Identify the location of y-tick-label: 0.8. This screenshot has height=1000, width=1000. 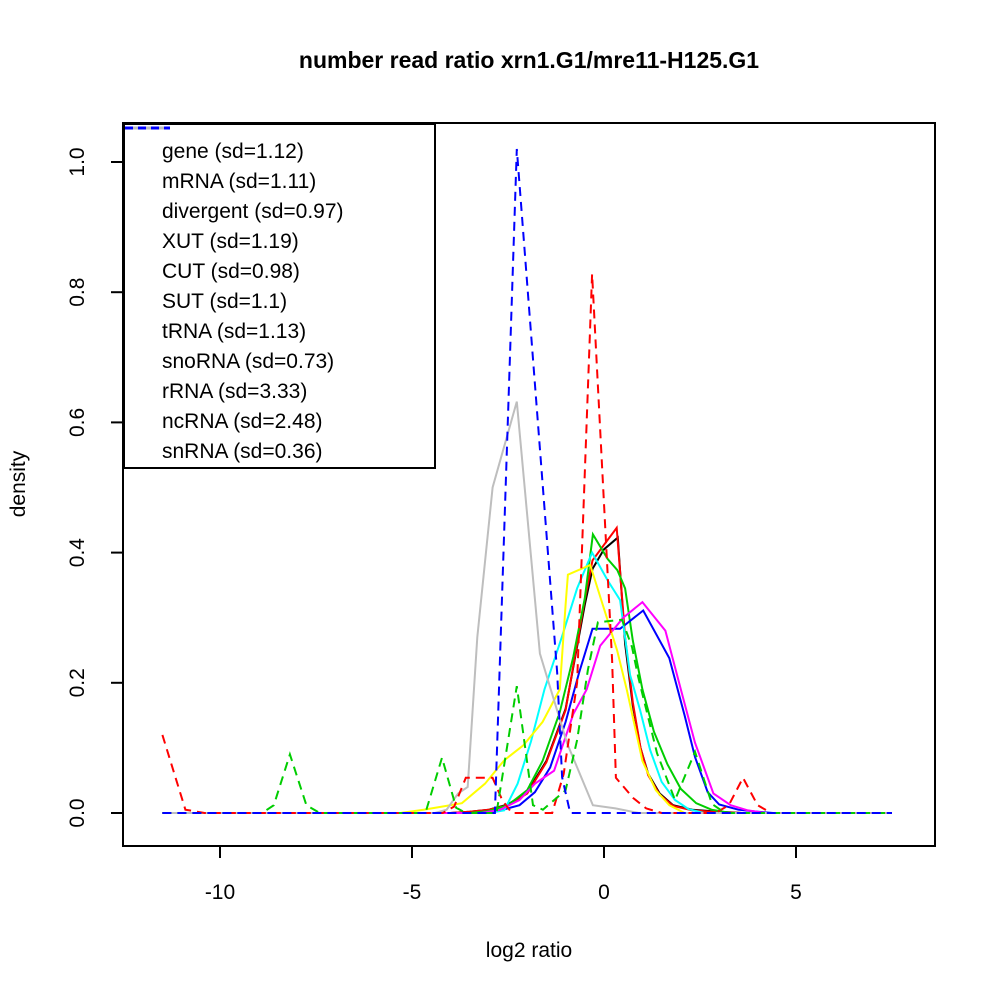
(77, 292).